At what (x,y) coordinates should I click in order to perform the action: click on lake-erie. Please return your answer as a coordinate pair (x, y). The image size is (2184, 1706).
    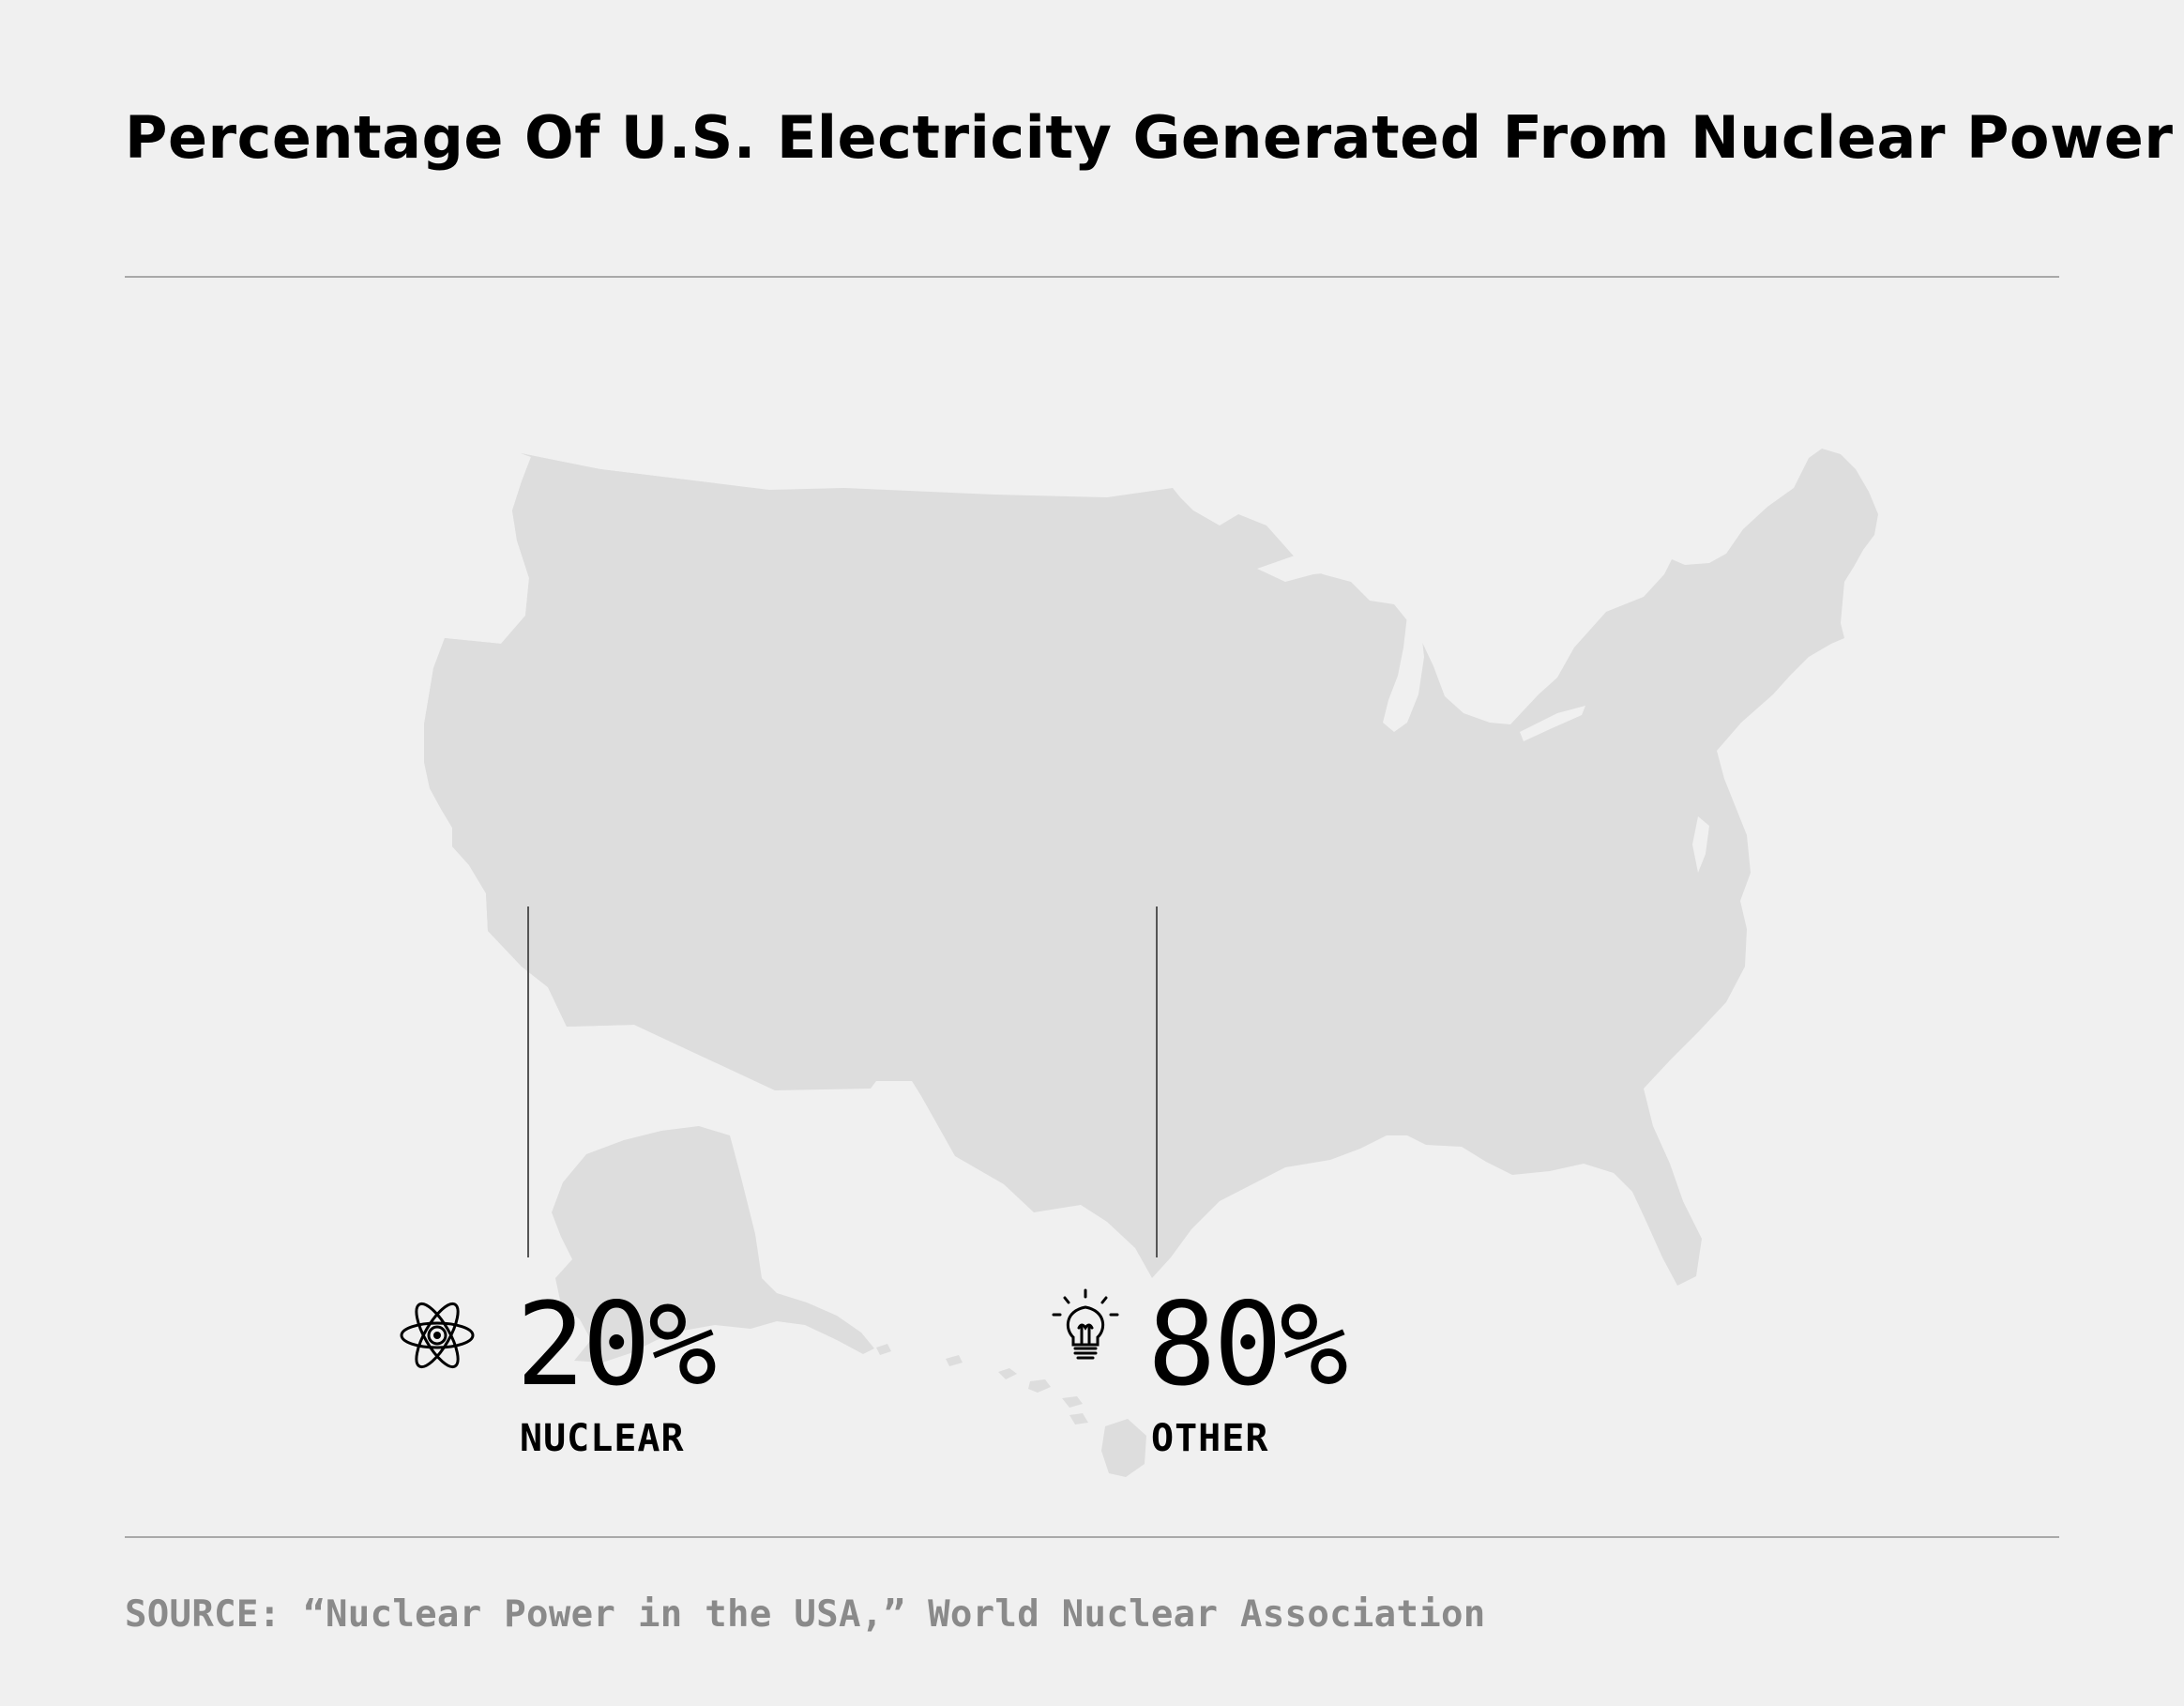
    Looking at the image, I should click on (1552, 724).